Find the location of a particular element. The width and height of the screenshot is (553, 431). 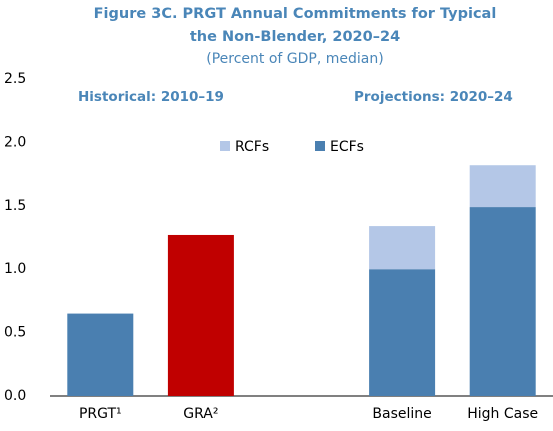

y-tick-label: 0.5 is located at coordinates (15, 333).